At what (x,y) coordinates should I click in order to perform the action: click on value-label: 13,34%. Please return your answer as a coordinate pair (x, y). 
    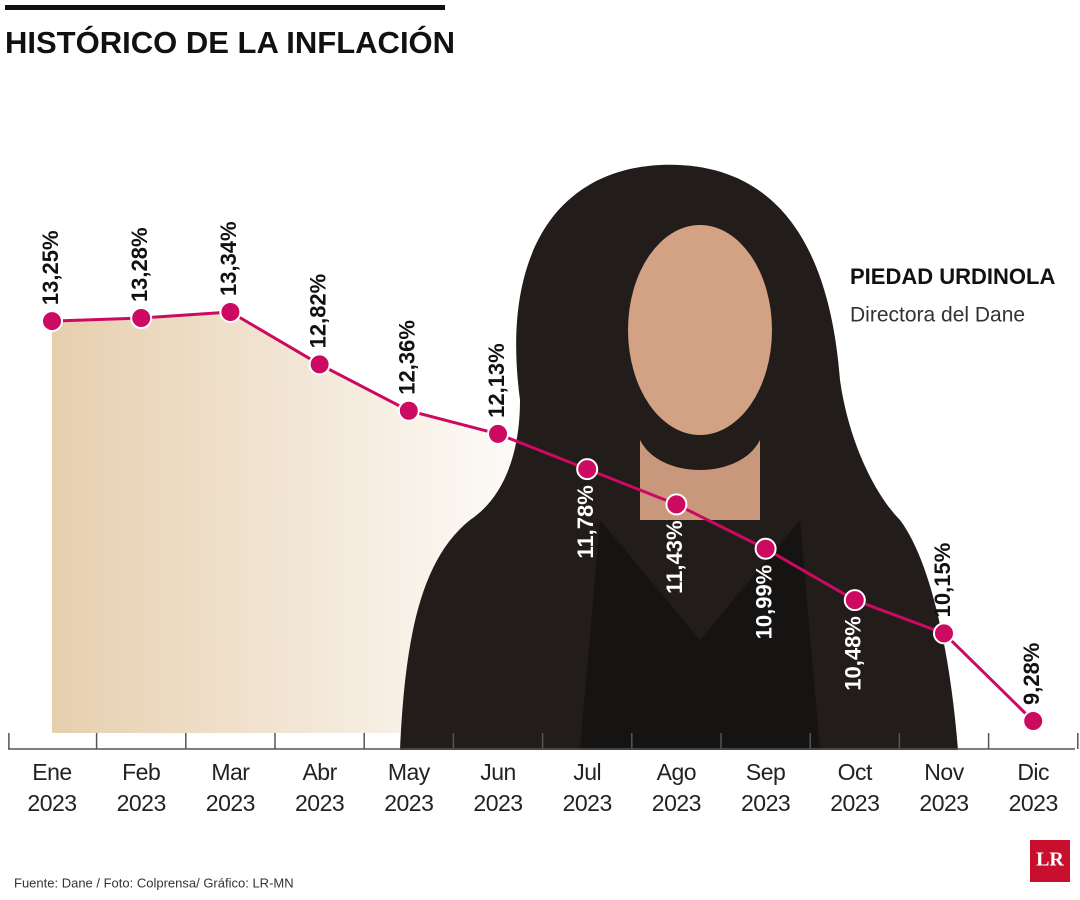
    Looking at the image, I should click on (228, 258).